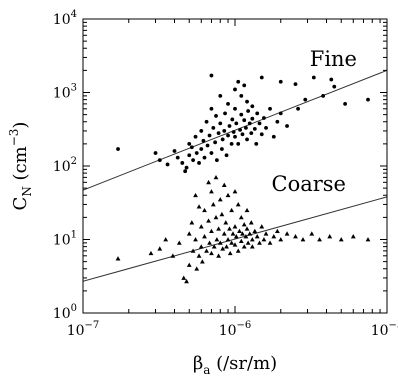  Describe the element at coordinates (65, 239) in the screenshot. I see `y-tick-label: 10¹` at that location.